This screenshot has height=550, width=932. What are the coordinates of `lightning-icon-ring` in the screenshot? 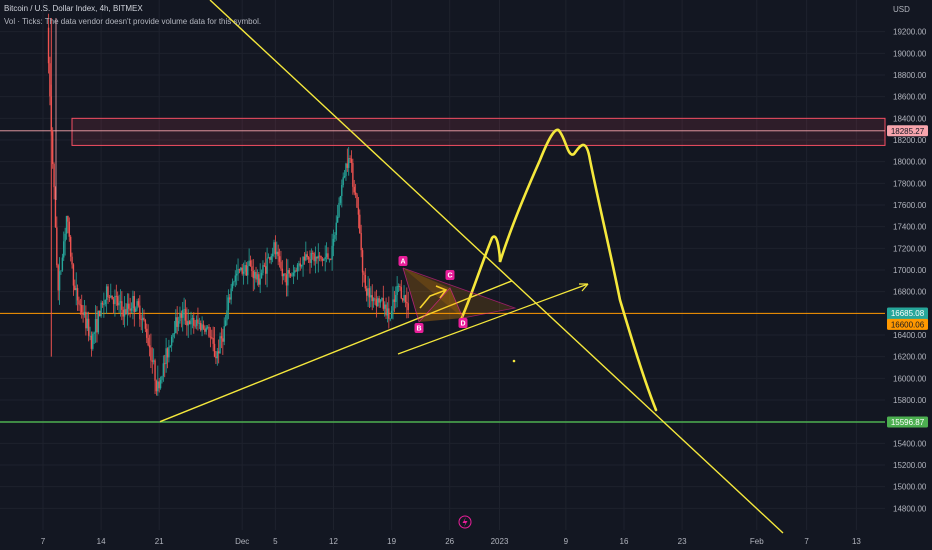 It's located at (465, 522).